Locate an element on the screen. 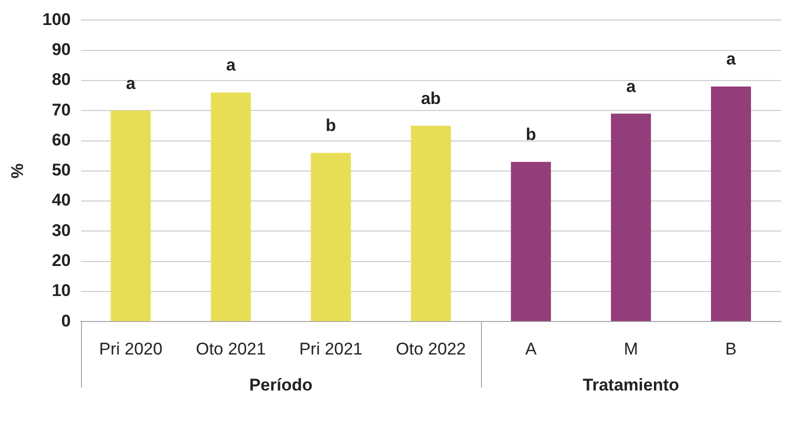 The height and width of the screenshot is (426, 791). x-tick-label: B is located at coordinates (731, 348).